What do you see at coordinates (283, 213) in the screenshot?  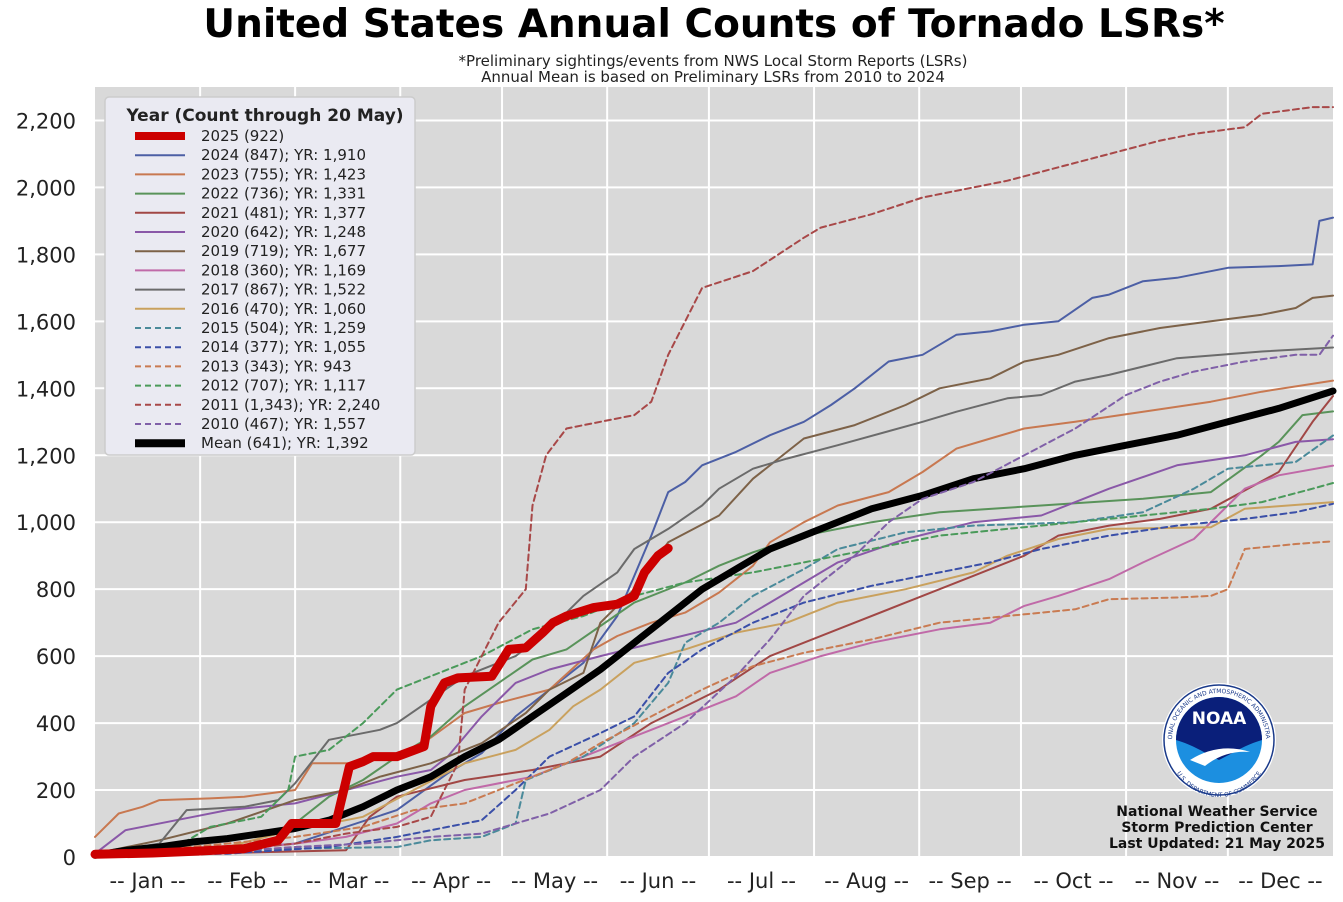 I see `legend-label: 2021 (481); YR: 1,377` at bounding box center [283, 213].